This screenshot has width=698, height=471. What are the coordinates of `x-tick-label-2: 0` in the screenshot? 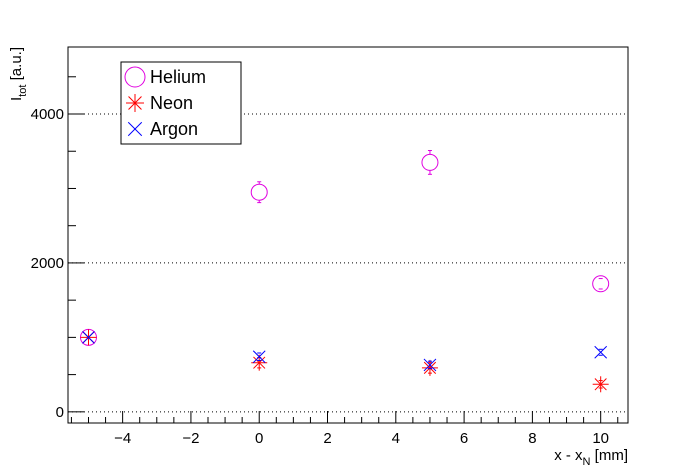 It's located at (259, 438).